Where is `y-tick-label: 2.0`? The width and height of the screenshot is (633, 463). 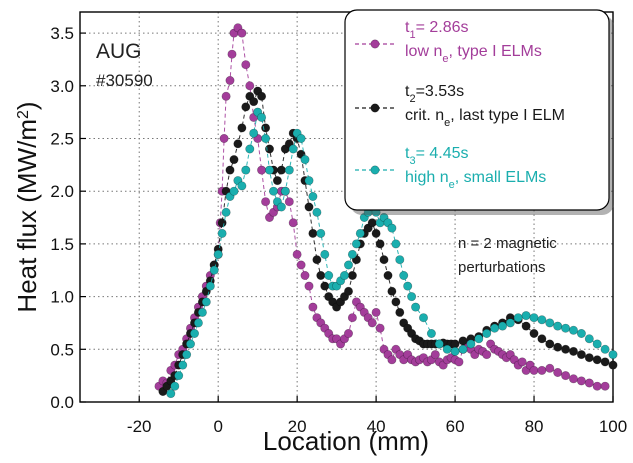
y-tick-label: 2.0 is located at coordinates (62, 191).